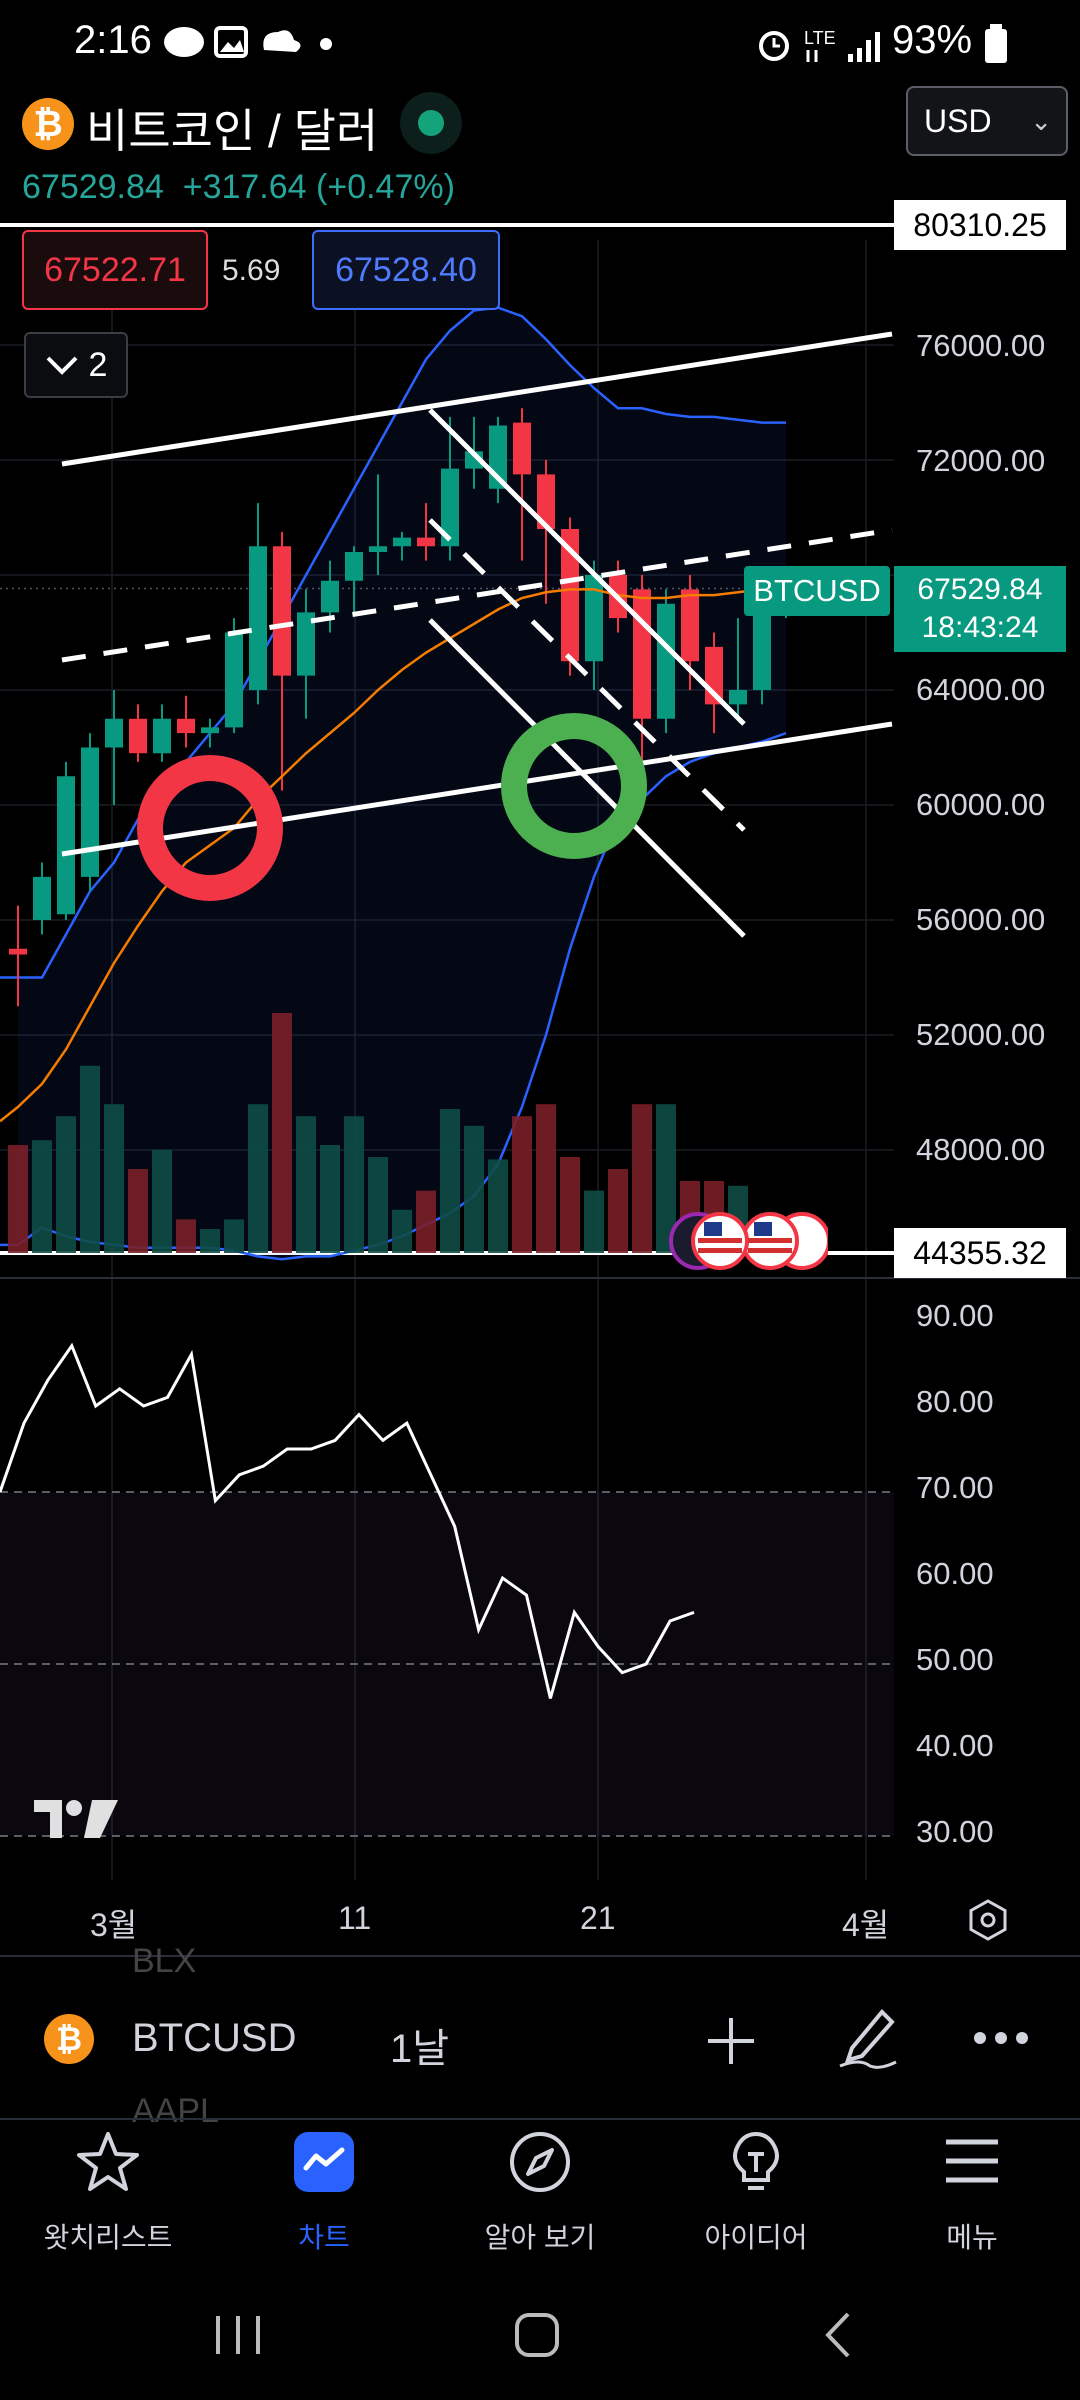 The image size is (1080, 2400). I want to click on chevron-down-icon: ⌄, so click(1041, 121).